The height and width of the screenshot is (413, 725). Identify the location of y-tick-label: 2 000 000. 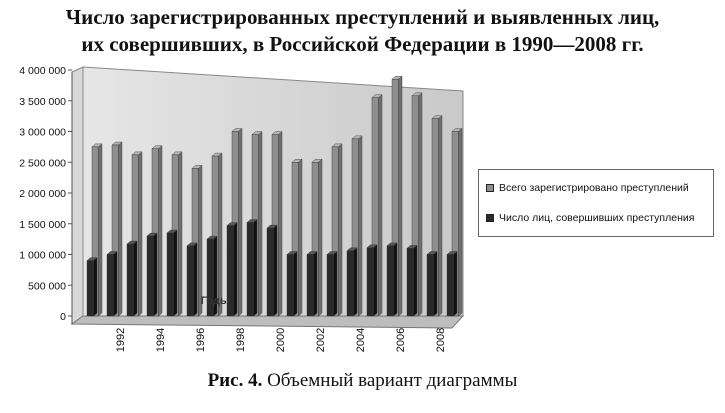
(42, 194).